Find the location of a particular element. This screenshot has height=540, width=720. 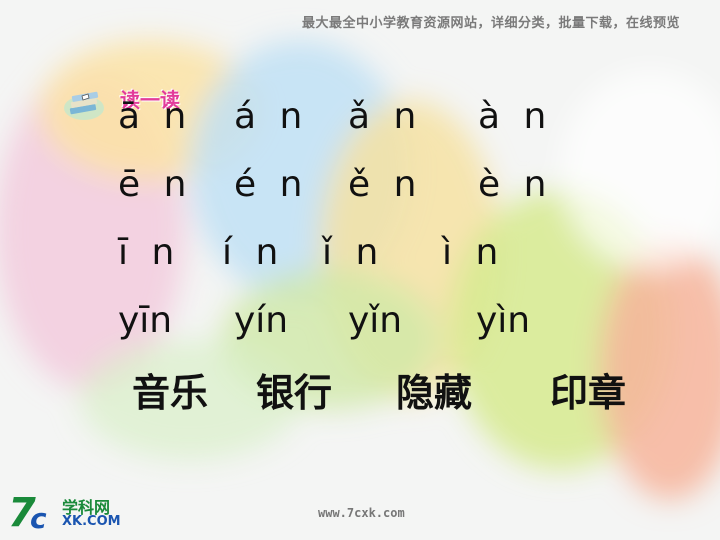

pinyin-row-in: ī n í n ǐ n ì n is located at coordinates (360, 257).